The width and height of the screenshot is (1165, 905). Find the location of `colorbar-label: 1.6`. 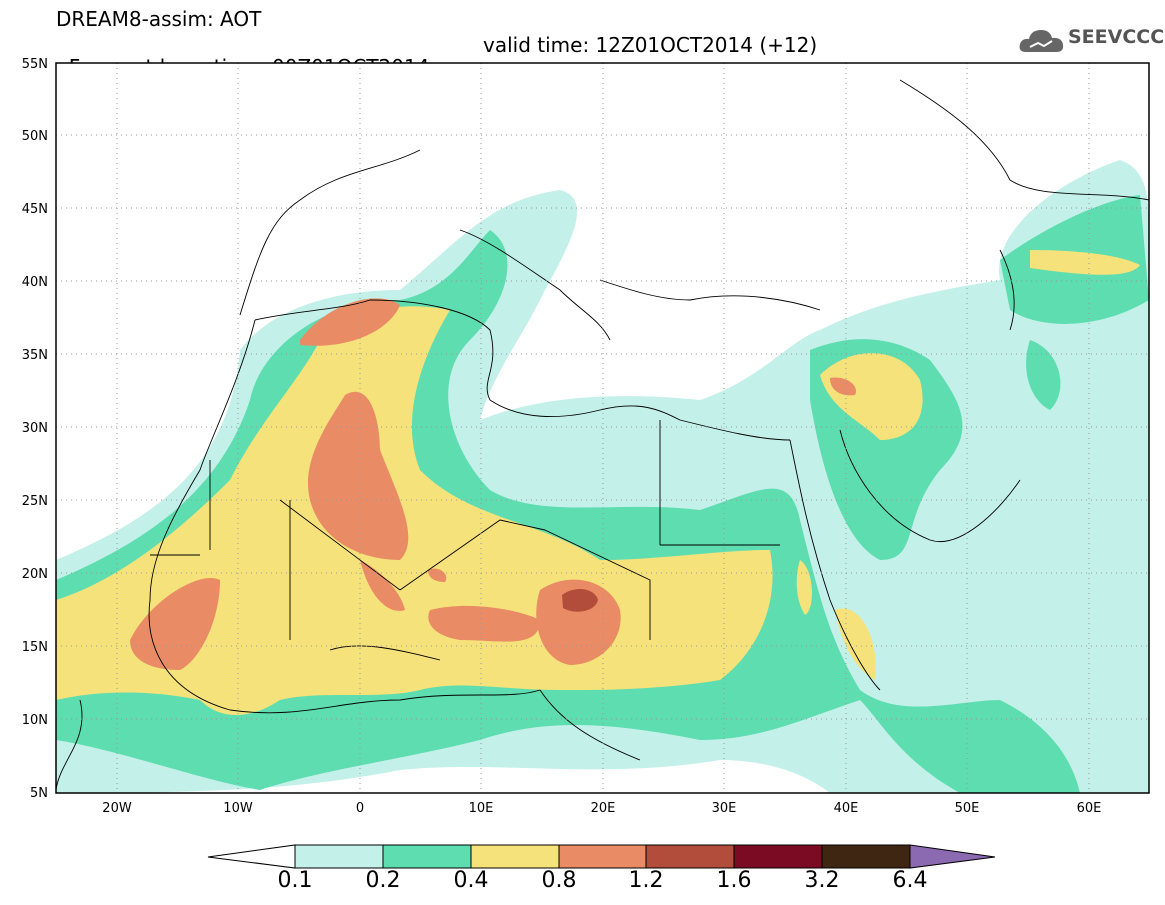

colorbar-label: 1.6 is located at coordinates (734, 880).